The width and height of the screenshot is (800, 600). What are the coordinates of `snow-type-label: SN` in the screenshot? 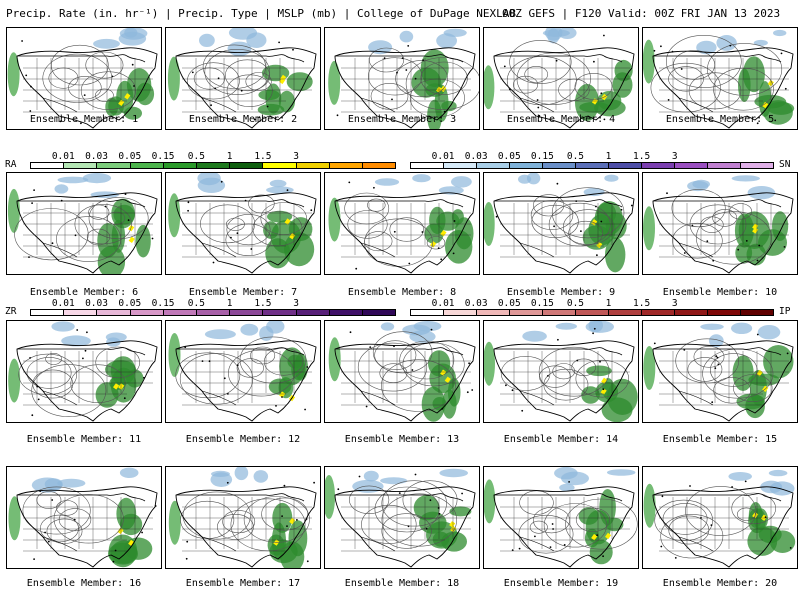 It's located at (785, 164).